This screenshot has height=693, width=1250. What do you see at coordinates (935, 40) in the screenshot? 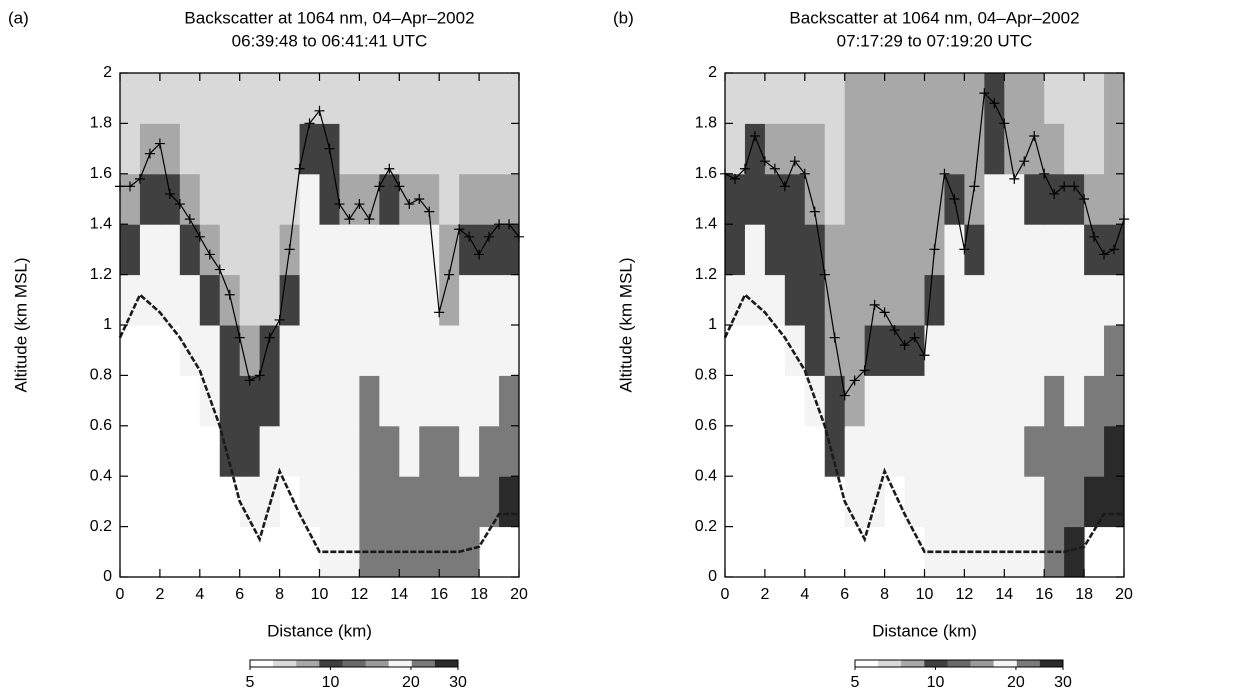
I see `chart-subtitle: 07:17:29 to 07:19:20 UTC` at bounding box center [935, 40].